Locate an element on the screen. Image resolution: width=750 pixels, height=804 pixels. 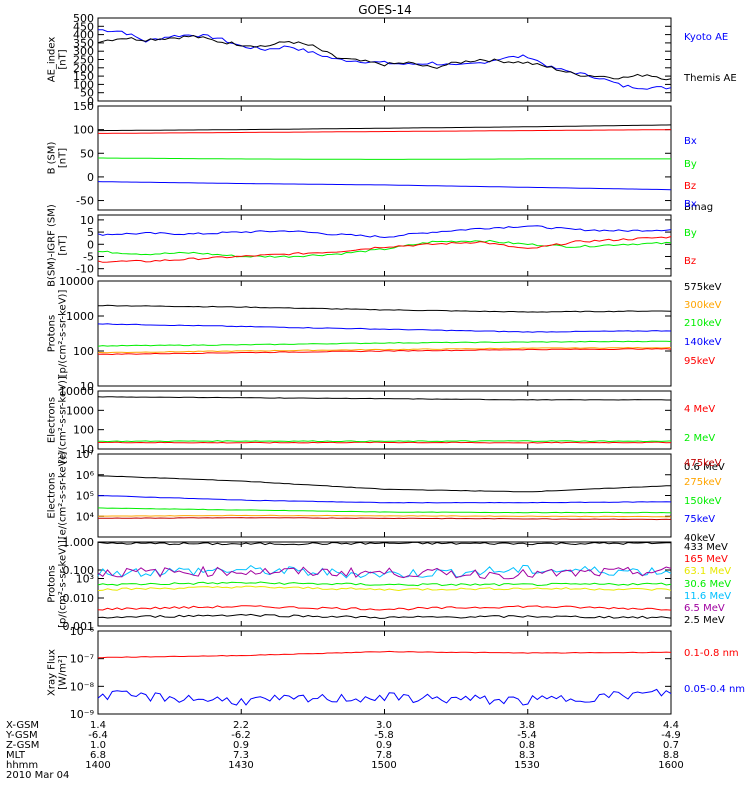
legend-entry: 475keV is located at coordinates (703, 463).